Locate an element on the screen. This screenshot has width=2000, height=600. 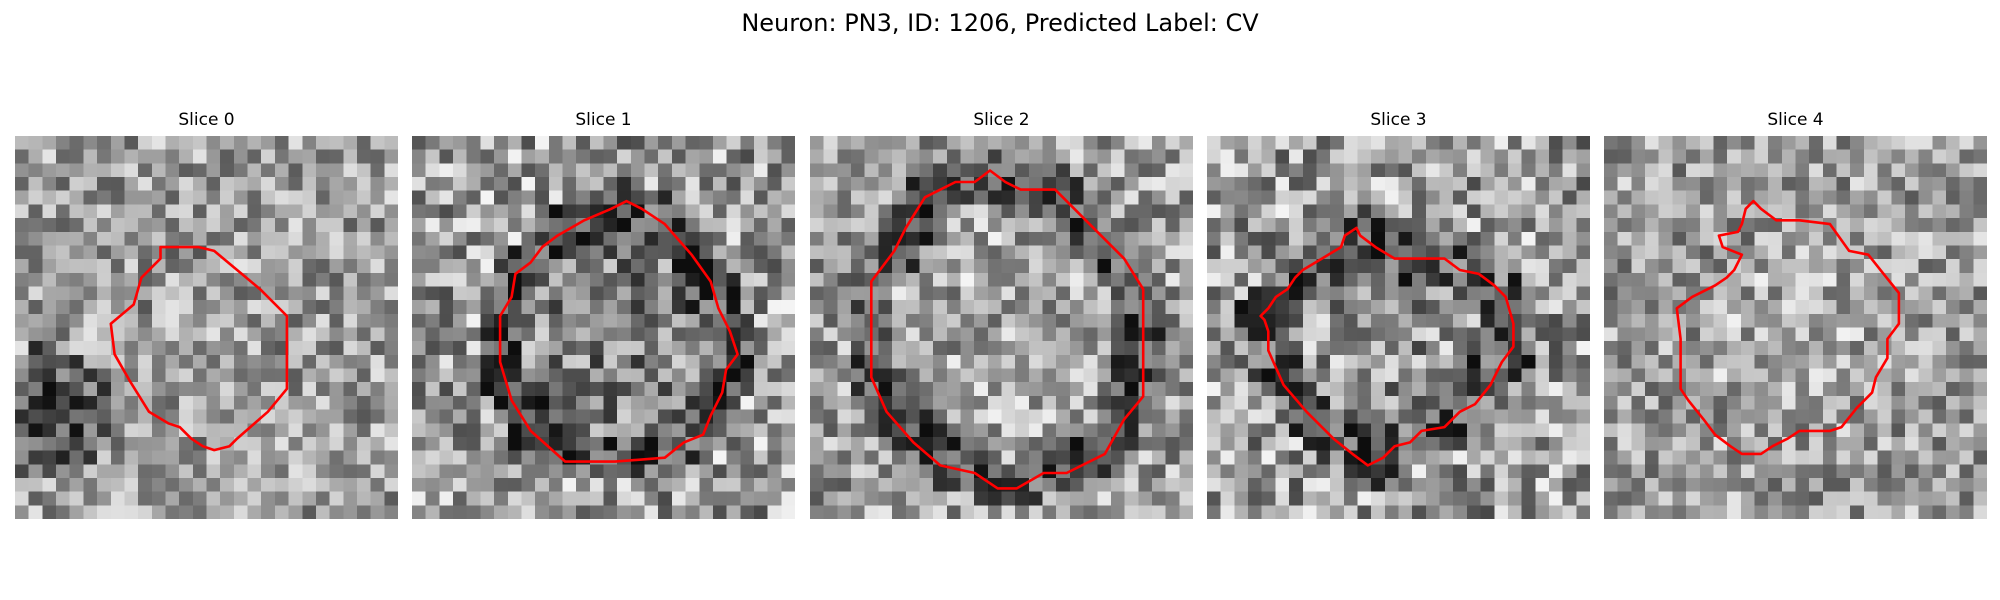
slice-panel: Slice 4 is located at coordinates (1795, 316).